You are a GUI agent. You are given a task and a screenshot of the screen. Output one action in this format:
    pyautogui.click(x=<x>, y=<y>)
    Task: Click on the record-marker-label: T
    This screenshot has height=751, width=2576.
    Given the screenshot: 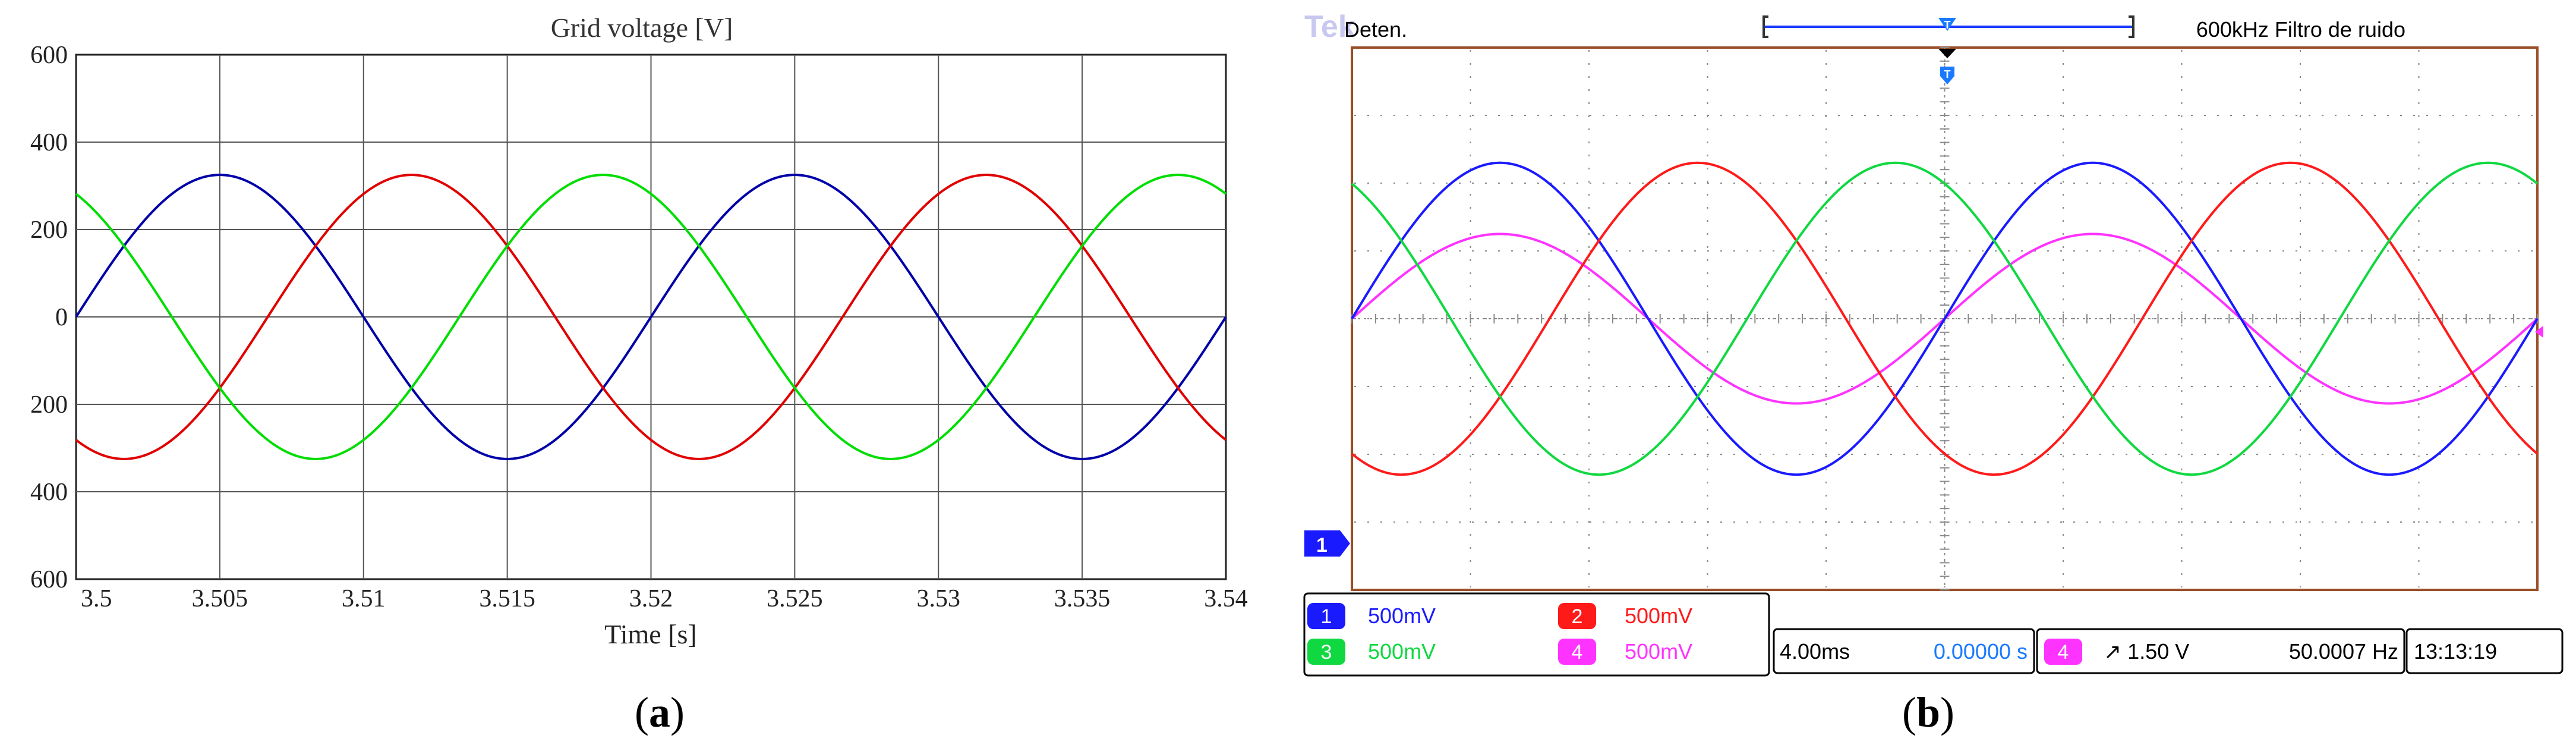 What is the action you would take?
    pyautogui.click(x=1948, y=25)
    